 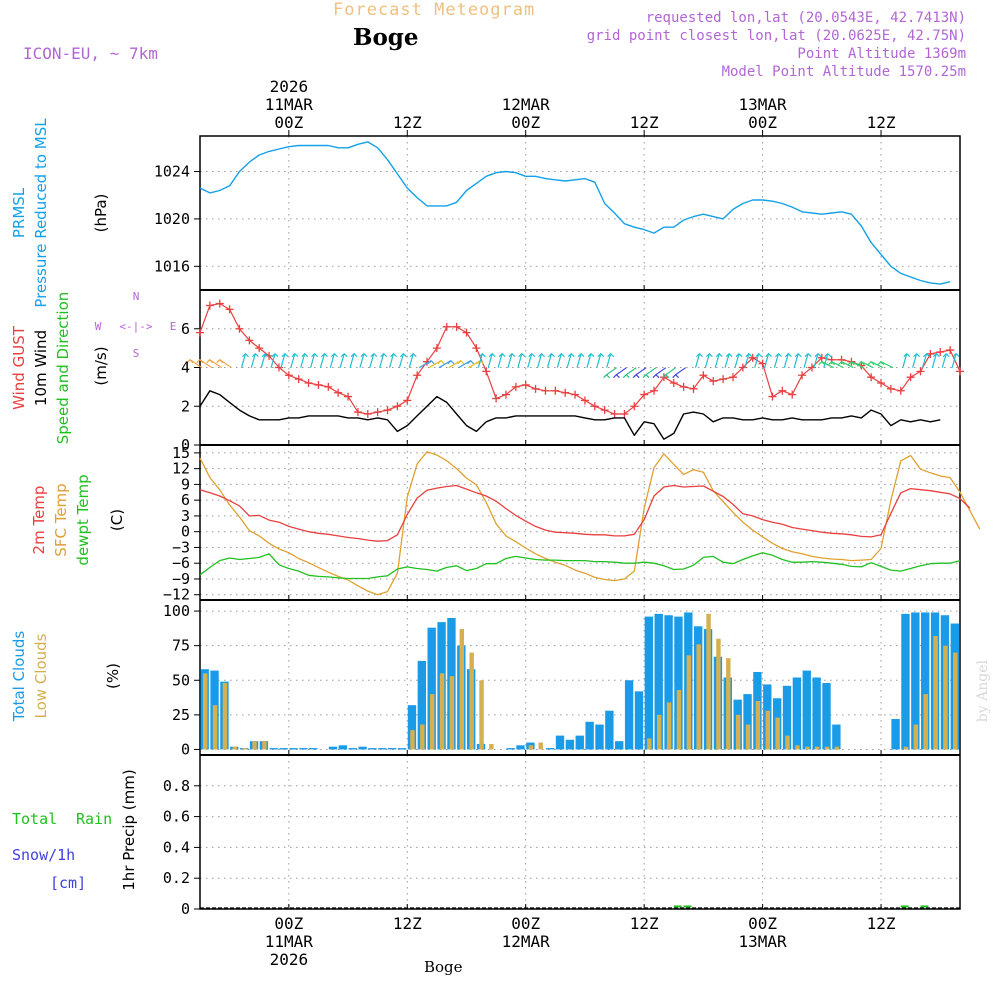 What do you see at coordinates (61, 519) in the screenshot?
I see `temp-axis-label: SFC Temp` at bounding box center [61, 519].